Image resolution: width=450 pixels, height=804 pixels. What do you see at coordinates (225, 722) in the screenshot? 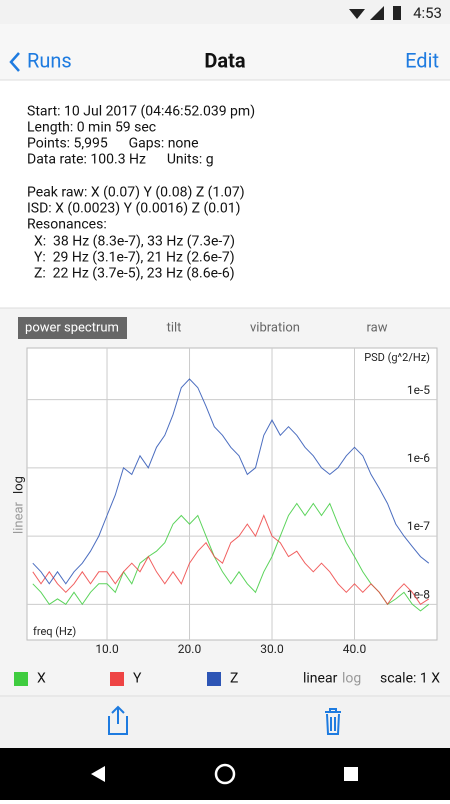
I see `toolbar` at bounding box center [225, 722].